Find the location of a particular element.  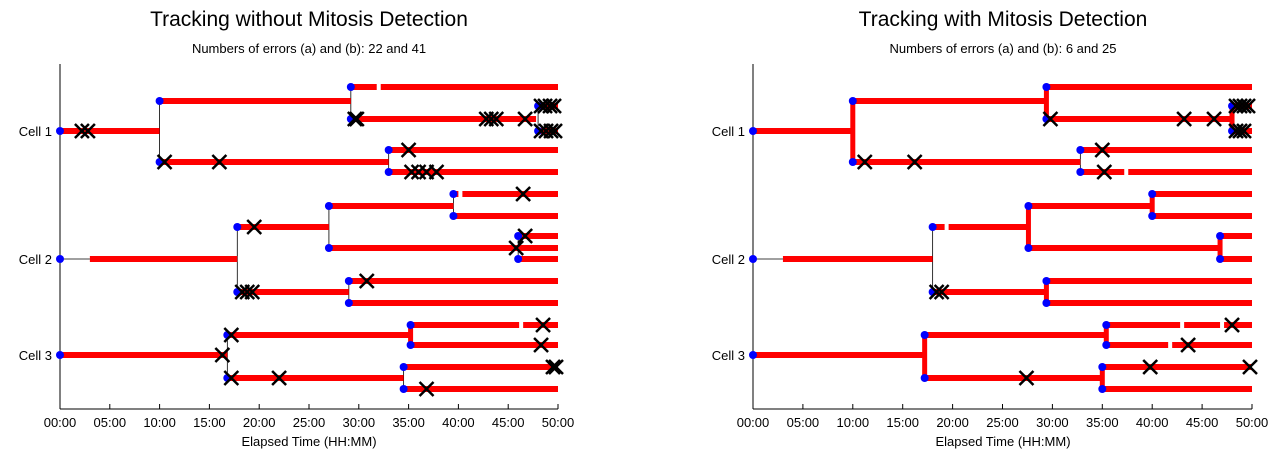

chart-subtitle: Numbers of errors (a) and (b): 6 and 25 is located at coordinates (1003, 48).